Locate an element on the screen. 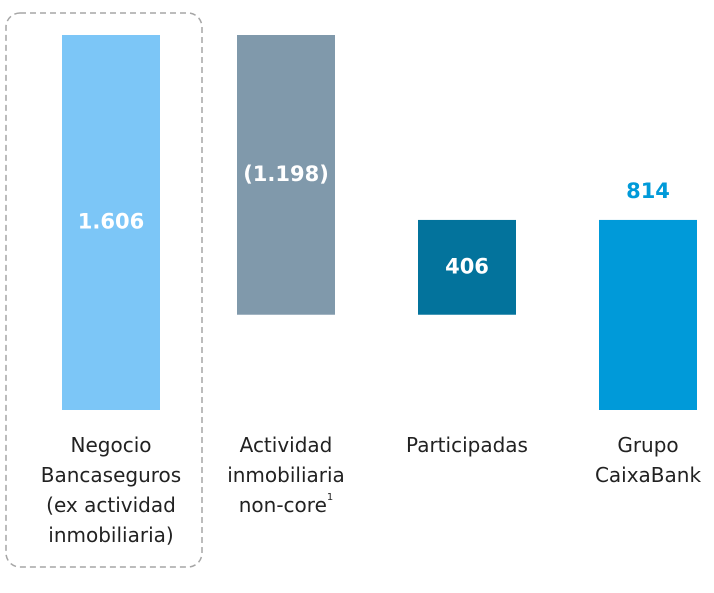 The height and width of the screenshot is (593, 714). category-label: (ex actividad is located at coordinates (111, 505).